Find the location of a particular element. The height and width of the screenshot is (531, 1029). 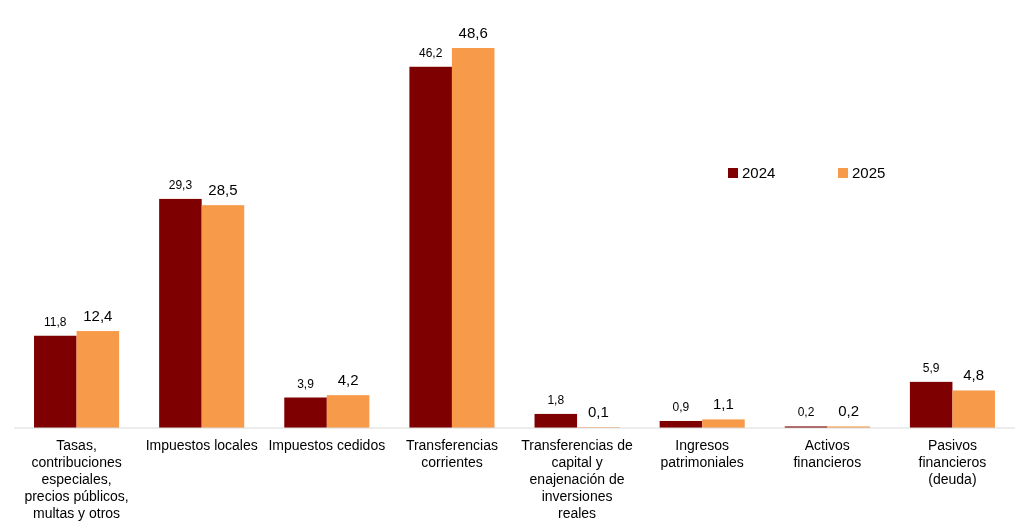

data-label: 1,8 is located at coordinates (556, 399).